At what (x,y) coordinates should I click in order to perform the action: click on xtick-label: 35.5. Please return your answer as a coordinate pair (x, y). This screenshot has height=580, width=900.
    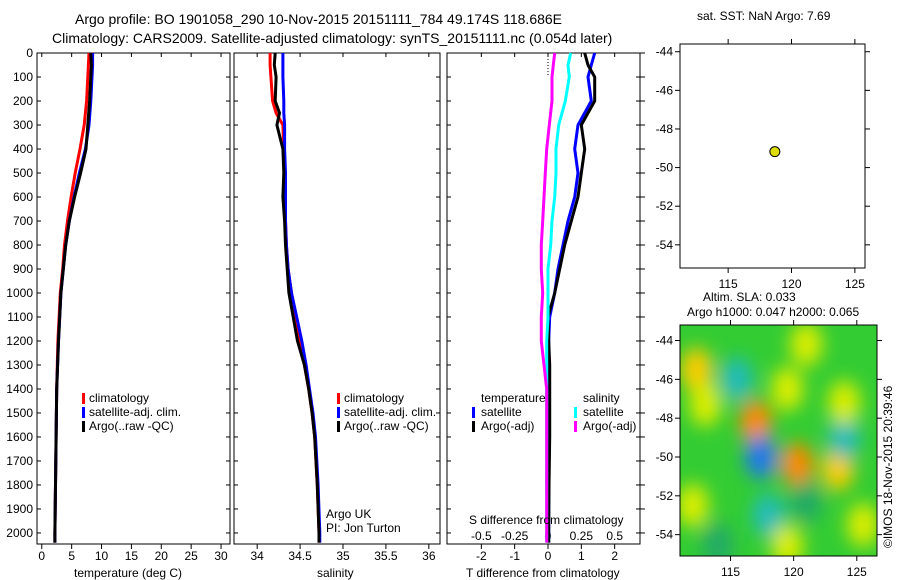
    Looking at the image, I should click on (386, 556).